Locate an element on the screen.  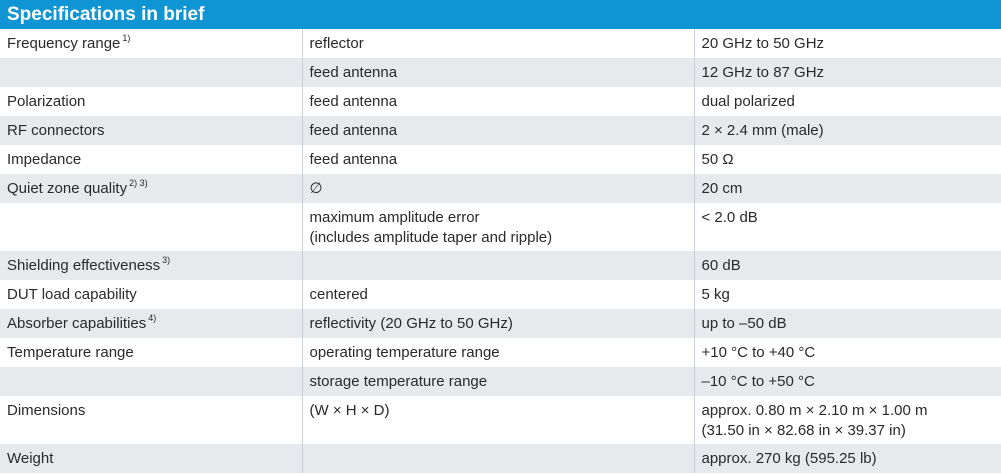
spec-value: 20 cm is located at coordinates (847, 188).